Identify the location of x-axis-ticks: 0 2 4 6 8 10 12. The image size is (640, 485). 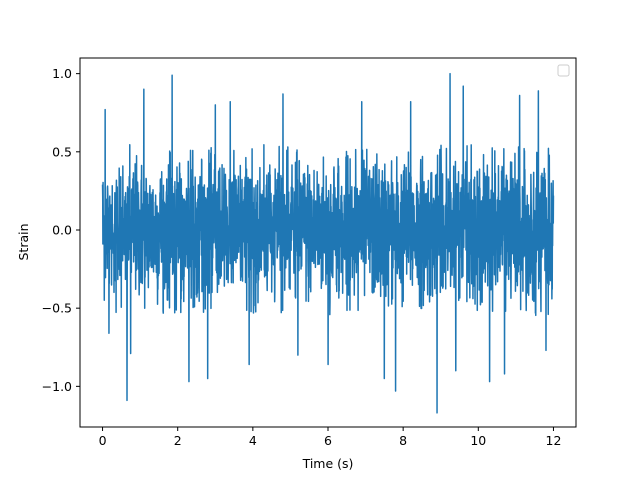
(330, 437).